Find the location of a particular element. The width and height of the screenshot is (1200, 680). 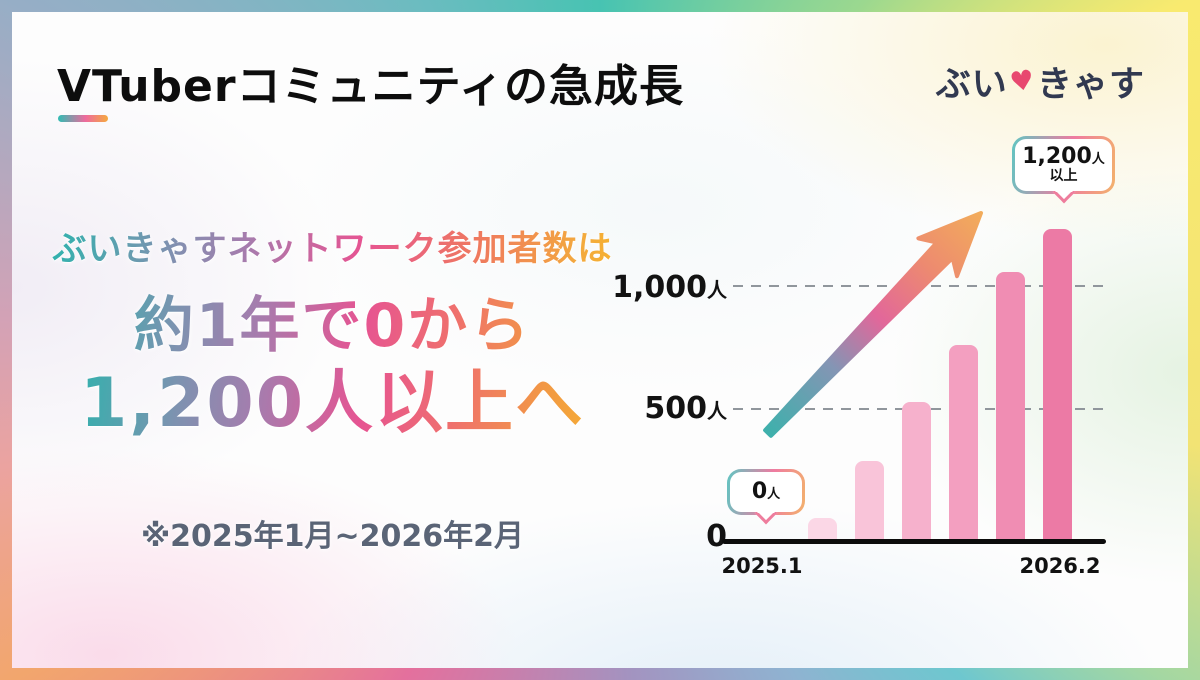

callout-end-suffix: 以上 is located at coordinates (1063, 176).